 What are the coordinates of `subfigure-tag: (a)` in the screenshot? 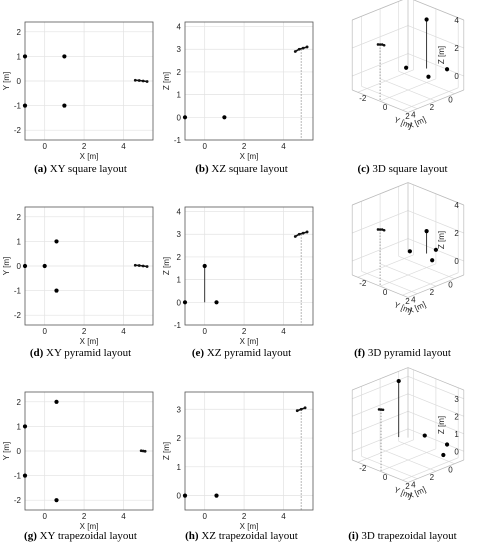 It's located at (40, 169).